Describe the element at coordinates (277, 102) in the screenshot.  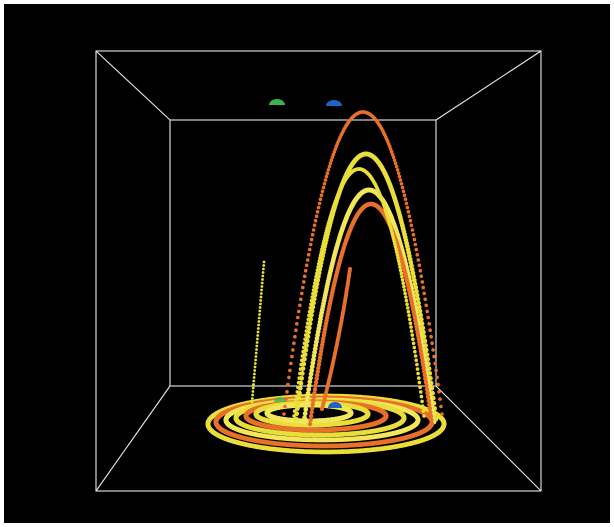
I see `green-hemisphere-marker` at that location.